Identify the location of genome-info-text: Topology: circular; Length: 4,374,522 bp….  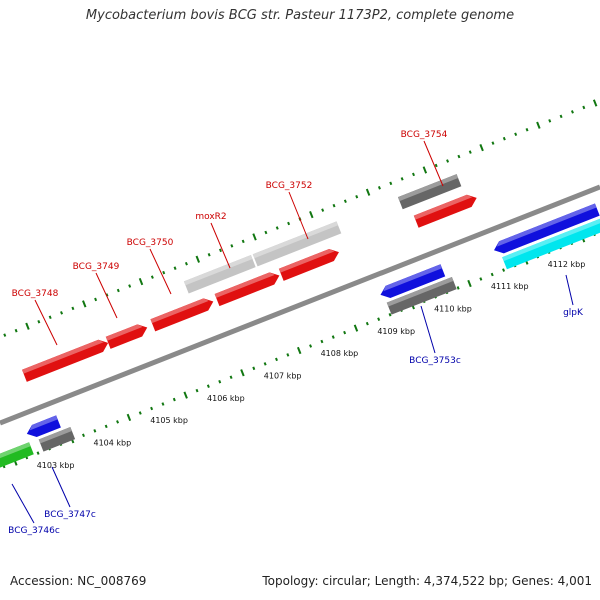
(427, 581).